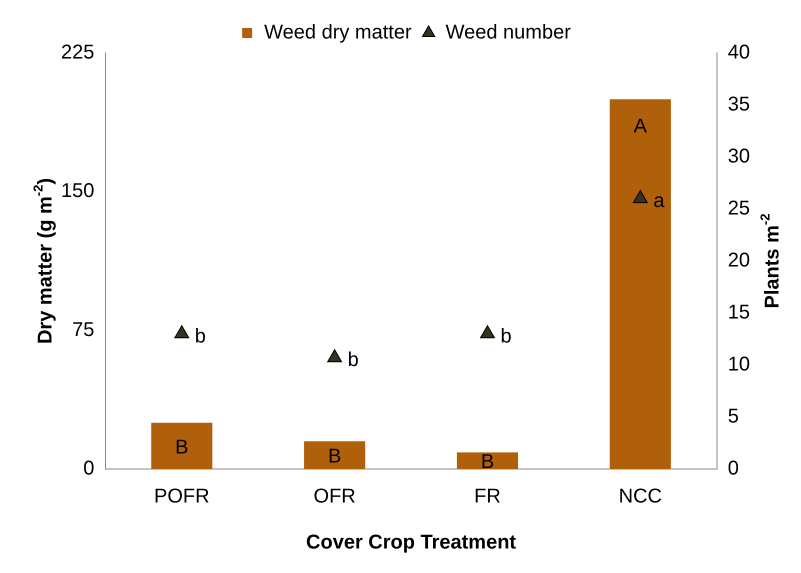 This screenshot has width=801, height=573. I want to click on legend-label: Weed number, so click(509, 33).